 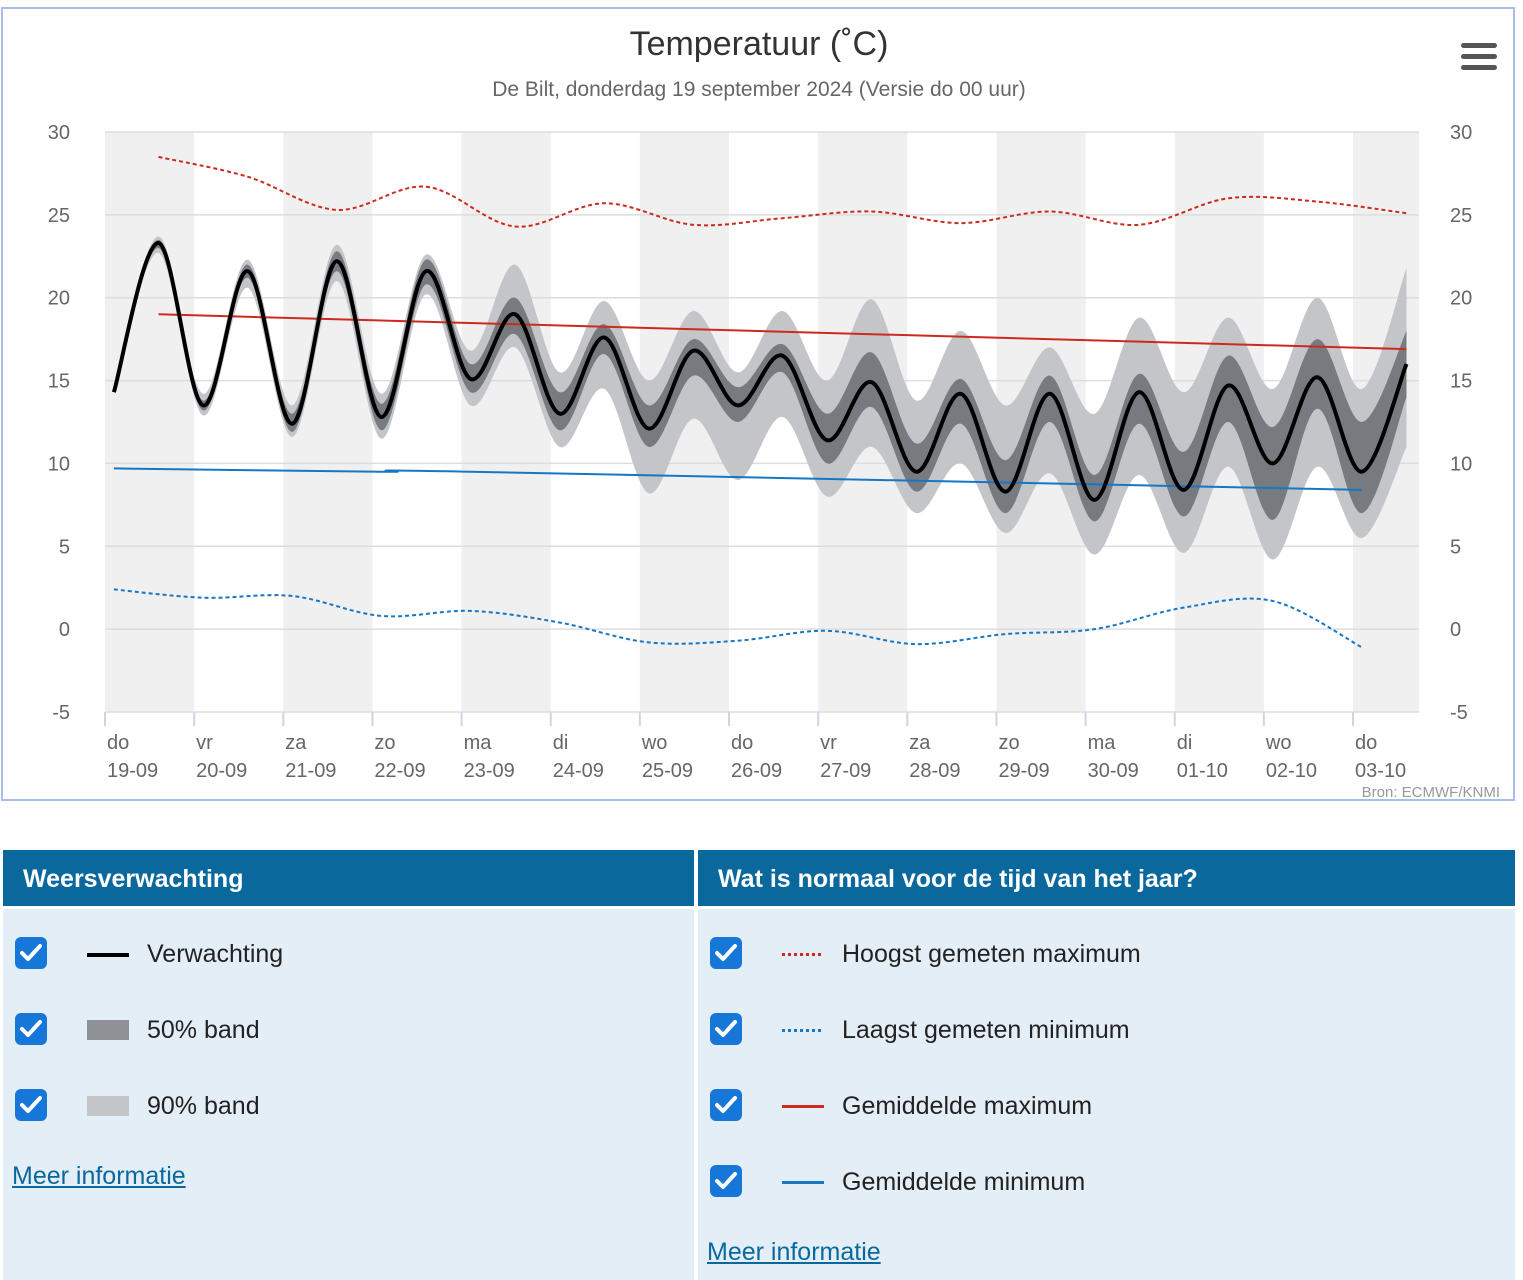 What do you see at coordinates (64, 630) in the screenshot?
I see `y-tick-label-left: 0` at bounding box center [64, 630].